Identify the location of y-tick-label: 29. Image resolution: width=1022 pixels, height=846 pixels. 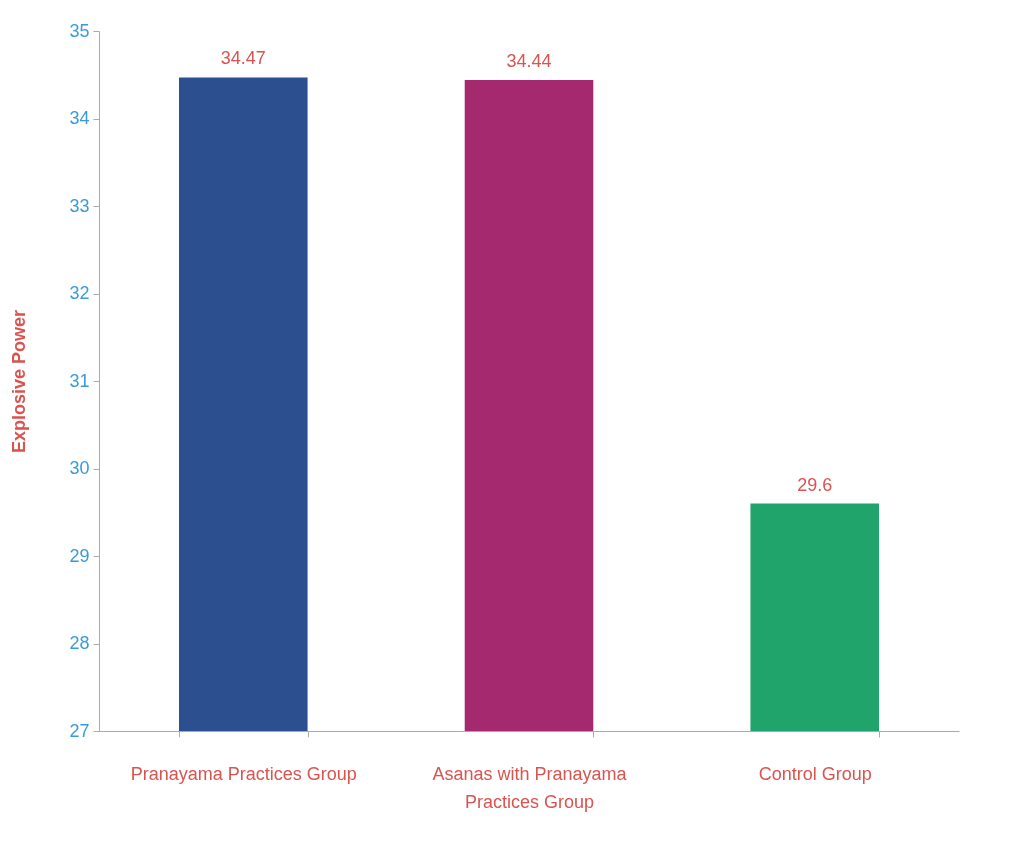
(79, 555).